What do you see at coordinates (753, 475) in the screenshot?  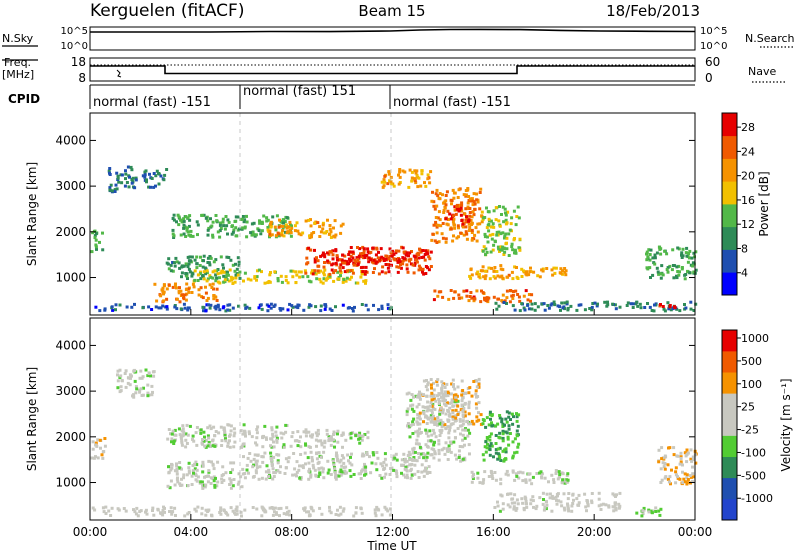 I see `colorbar-tick-label: -500` at bounding box center [753, 475].